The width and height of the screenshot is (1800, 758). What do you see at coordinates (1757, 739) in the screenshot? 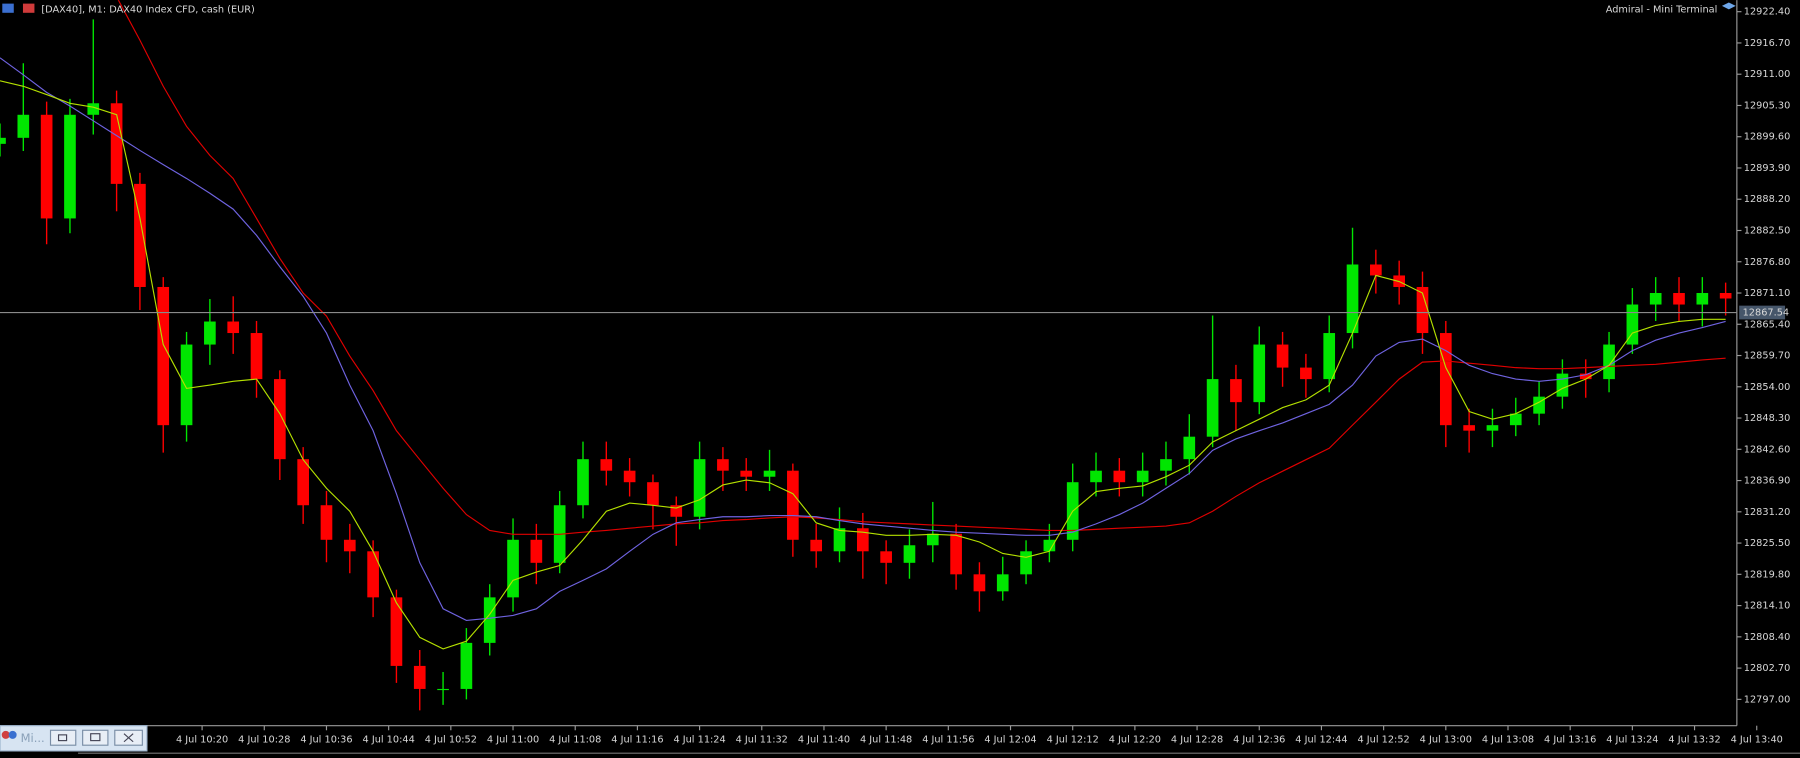
I see `x-tick-label: 4 Jul 13:40` at bounding box center [1757, 739].